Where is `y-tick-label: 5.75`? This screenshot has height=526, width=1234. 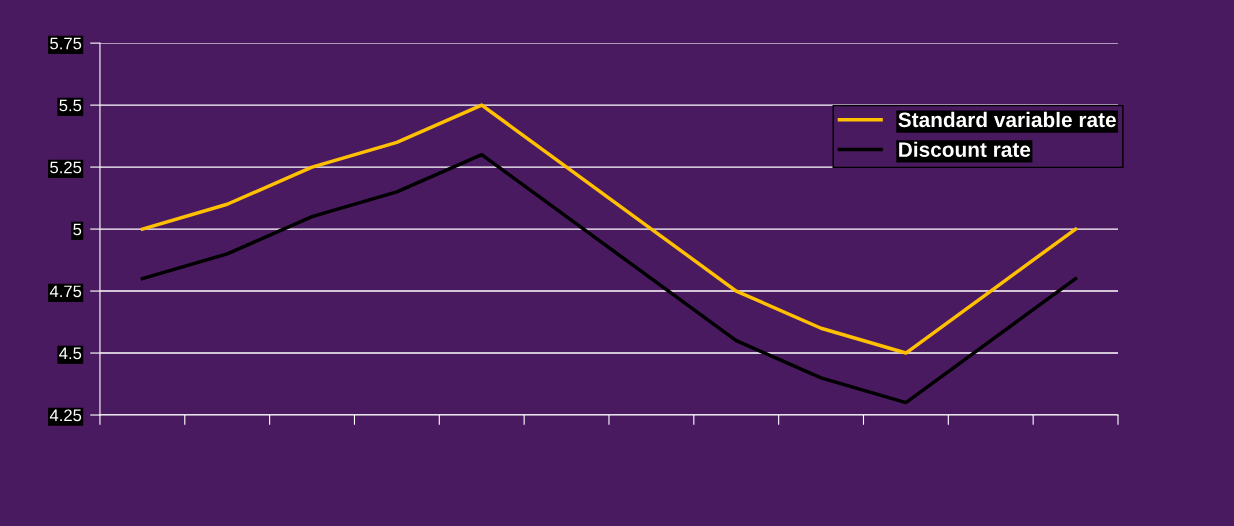 y-tick-label: 5.75 is located at coordinates (66, 43).